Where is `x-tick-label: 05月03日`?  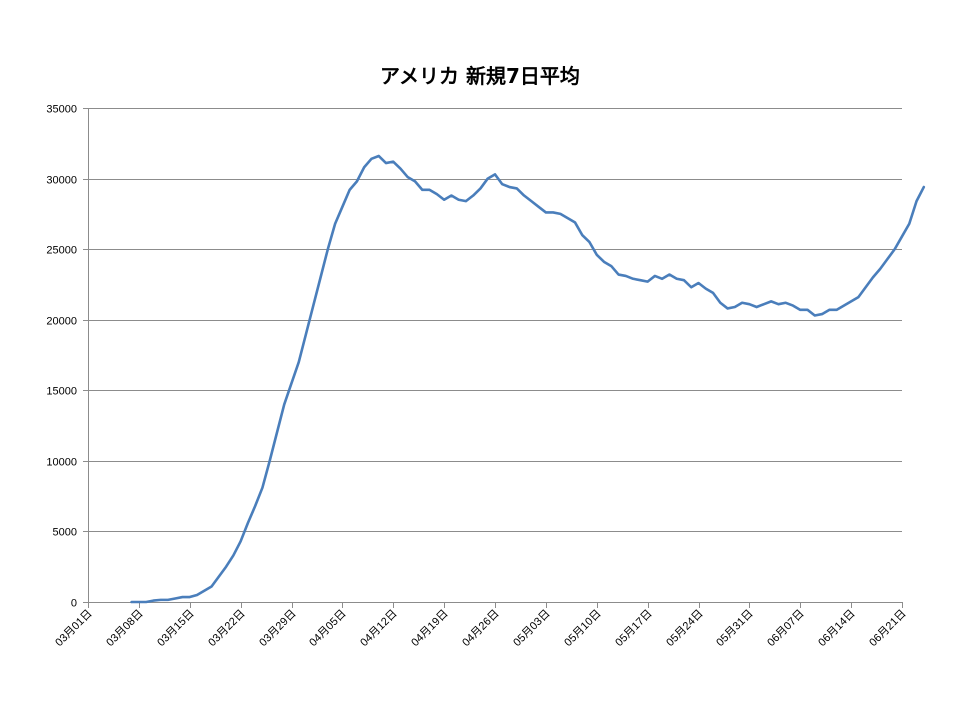 x-tick-label: 05月03日 is located at coordinates (531, 628).